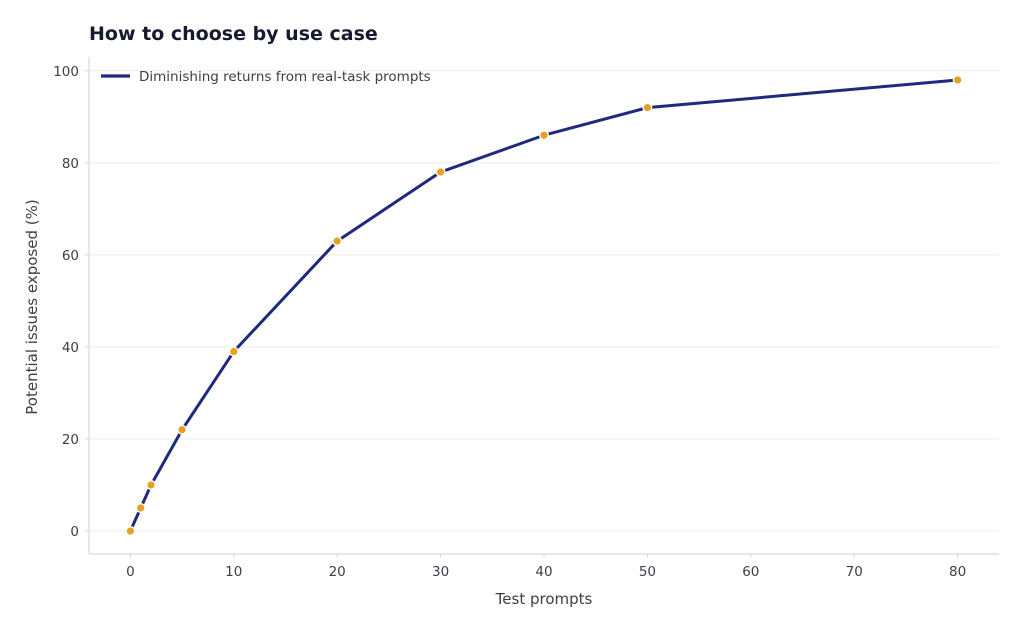 This screenshot has width=1024, height=631. Describe the element at coordinates (32, 306) in the screenshot. I see `y-axis-label: Potential issues exposed (%)` at that location.